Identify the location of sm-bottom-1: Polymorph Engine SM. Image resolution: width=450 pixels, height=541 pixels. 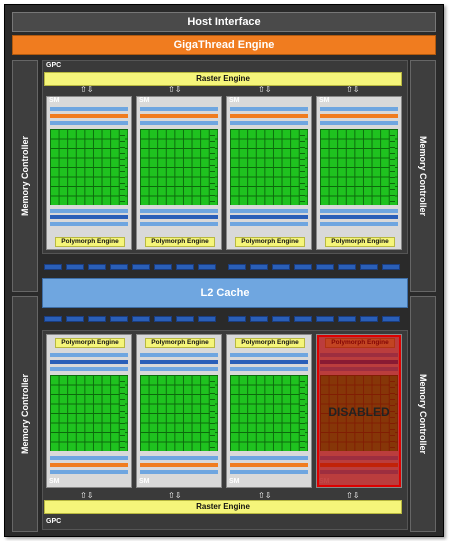
(89, 411).